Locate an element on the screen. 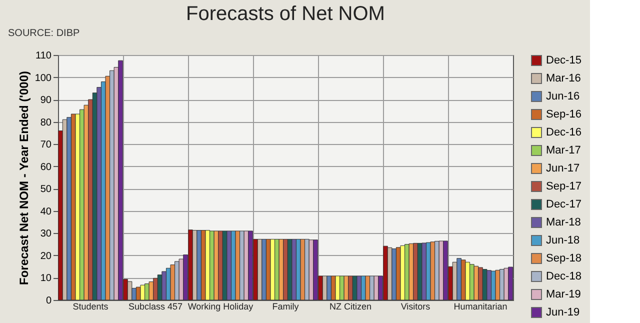 Image resolution: width=640 pixels, height=323 pixels. legend-label: Sep-16 is located at coordinates (564, 114).